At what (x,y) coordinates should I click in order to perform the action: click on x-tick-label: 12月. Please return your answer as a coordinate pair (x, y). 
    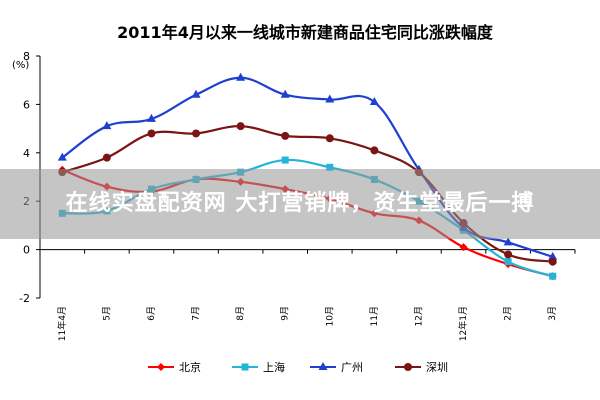
    Looking at the image, I should click on (418, 316).